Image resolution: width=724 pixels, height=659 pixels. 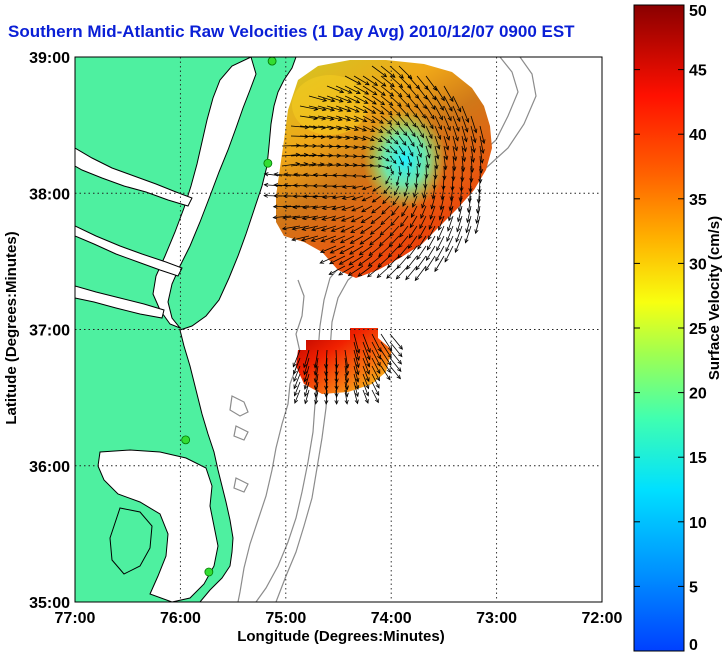 What do you see at coordinates (698, 200) in the screenshot?
I see `colorbar-tick-label: 35` at bounding box center [698, 200].